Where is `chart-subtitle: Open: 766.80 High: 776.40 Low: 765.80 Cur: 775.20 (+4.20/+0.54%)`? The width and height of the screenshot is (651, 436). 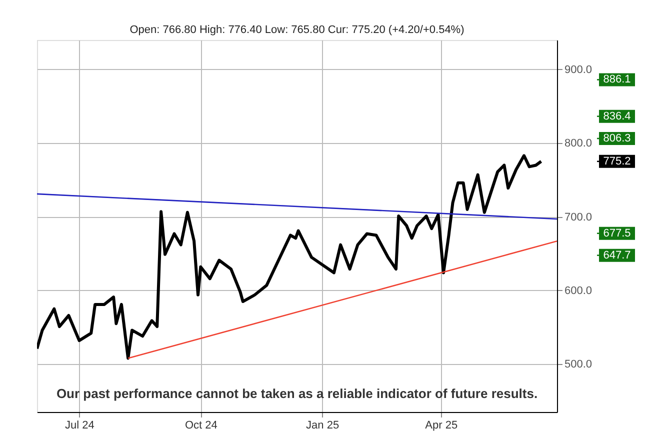
chart-subtitle: Open: 766.80 High: 776.40 Low: 765.80 Cur: 775.20 (+4.20/+0.54%) is located at coordinates (297, 30).